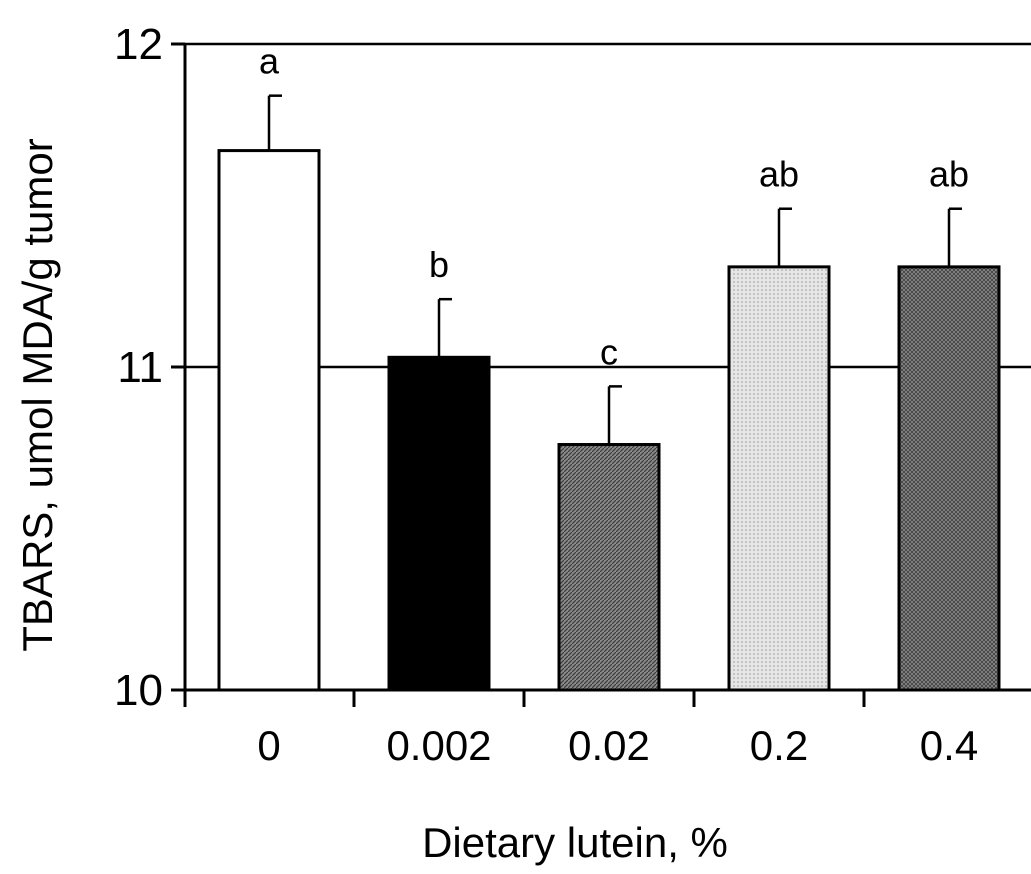 This screenshot has width=1031, height=874. I want to click on significance-label-3: ab, so click(779, 174).